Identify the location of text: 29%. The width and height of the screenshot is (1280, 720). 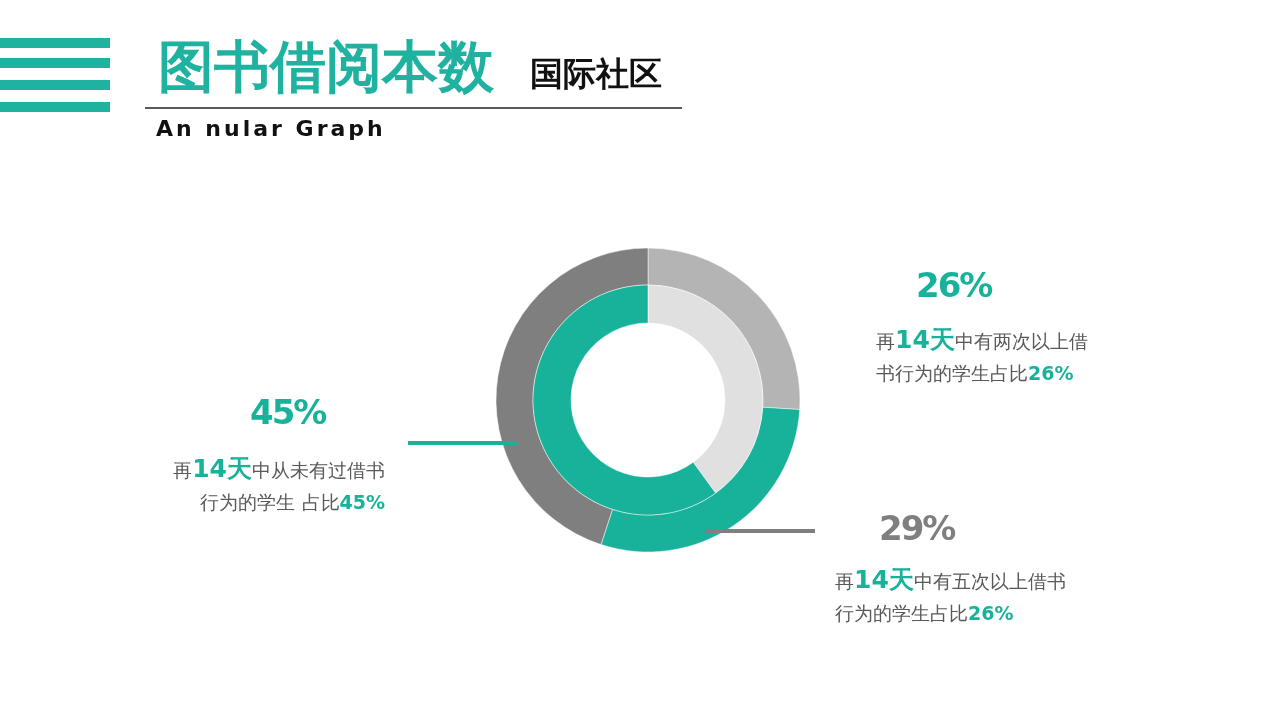
(917, 528).